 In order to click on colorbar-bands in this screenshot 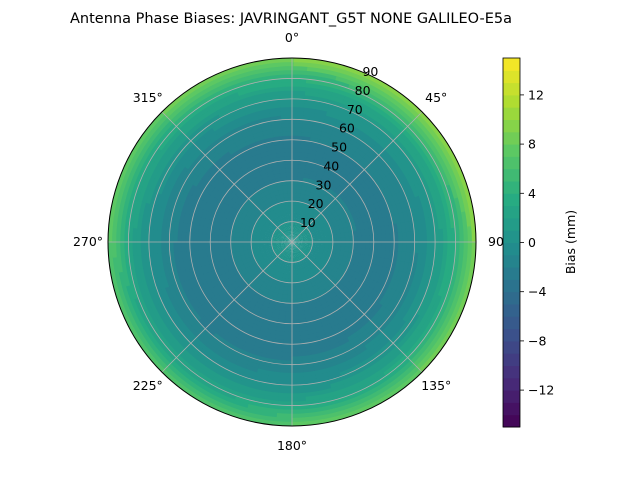, I will do `click(511, 243)`.